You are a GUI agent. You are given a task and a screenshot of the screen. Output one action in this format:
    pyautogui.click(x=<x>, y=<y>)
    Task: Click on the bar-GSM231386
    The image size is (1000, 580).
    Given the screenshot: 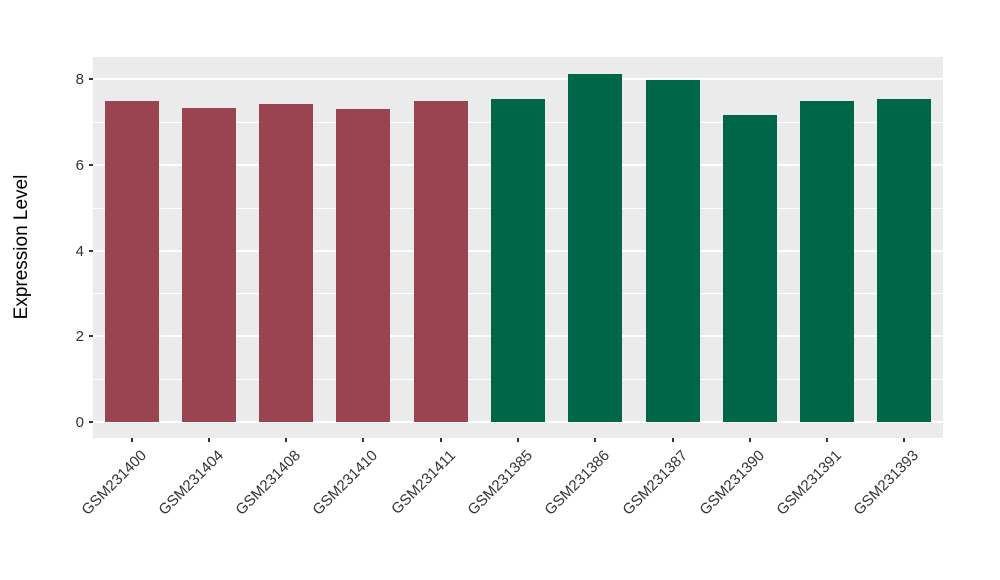 What is the action you would take?
    pyautogui.click(x=595, y=247)
    